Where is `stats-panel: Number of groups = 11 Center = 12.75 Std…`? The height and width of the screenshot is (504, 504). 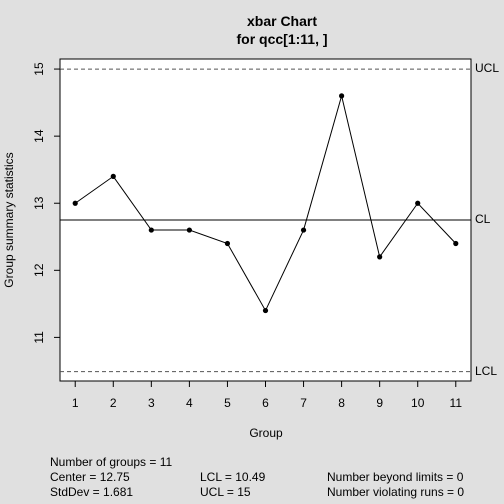 stats-panel: Number of groups = 11 Center = 12.75 Std… is located at coordinates (257, 477).